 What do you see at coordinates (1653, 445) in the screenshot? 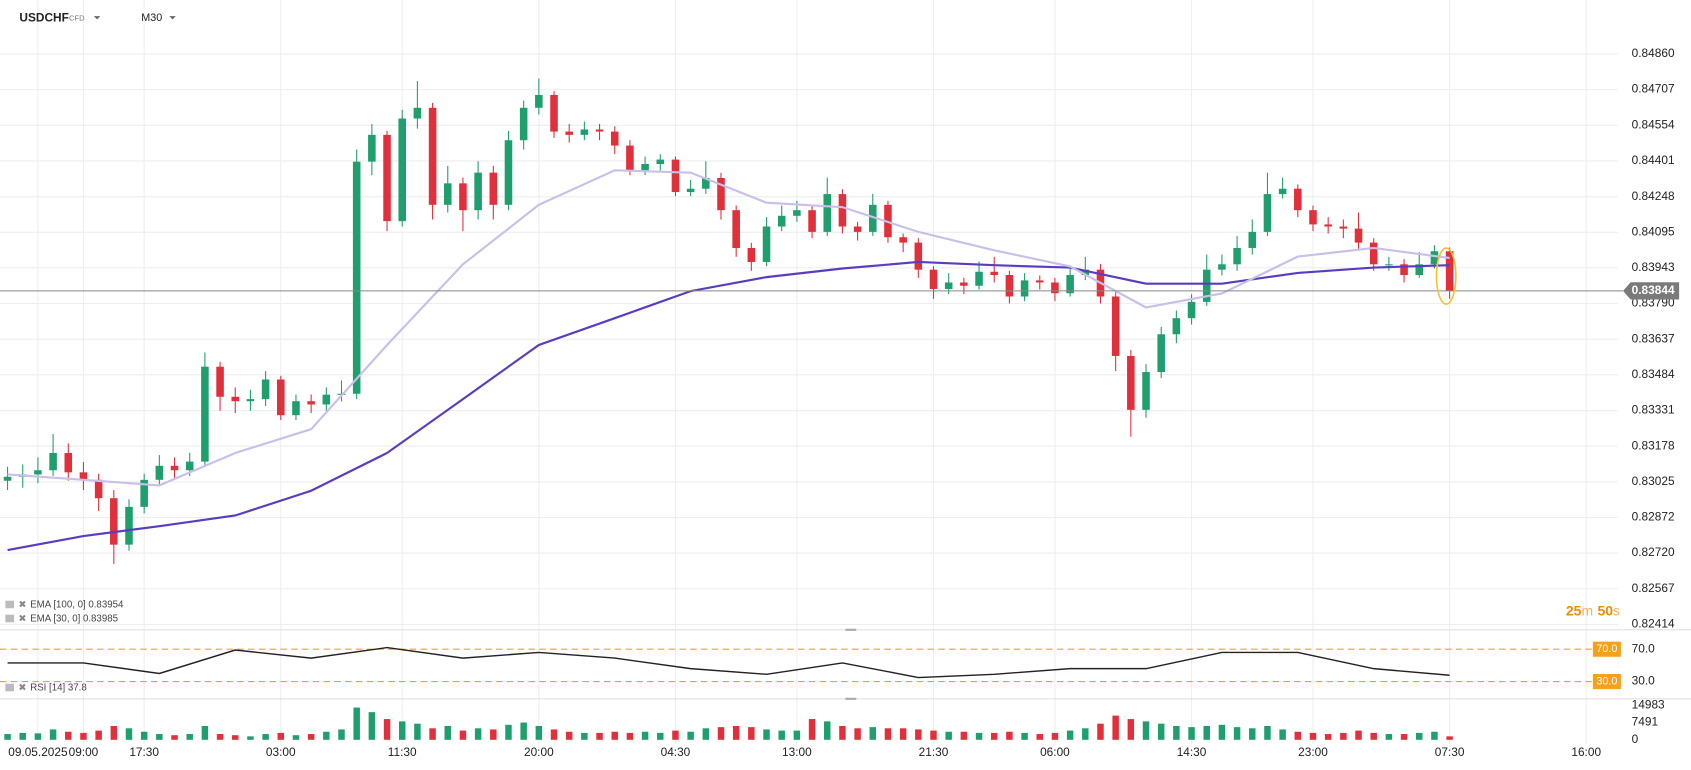
I see `y-tick-label: 0.83178` at bounding box center [1653, 445].